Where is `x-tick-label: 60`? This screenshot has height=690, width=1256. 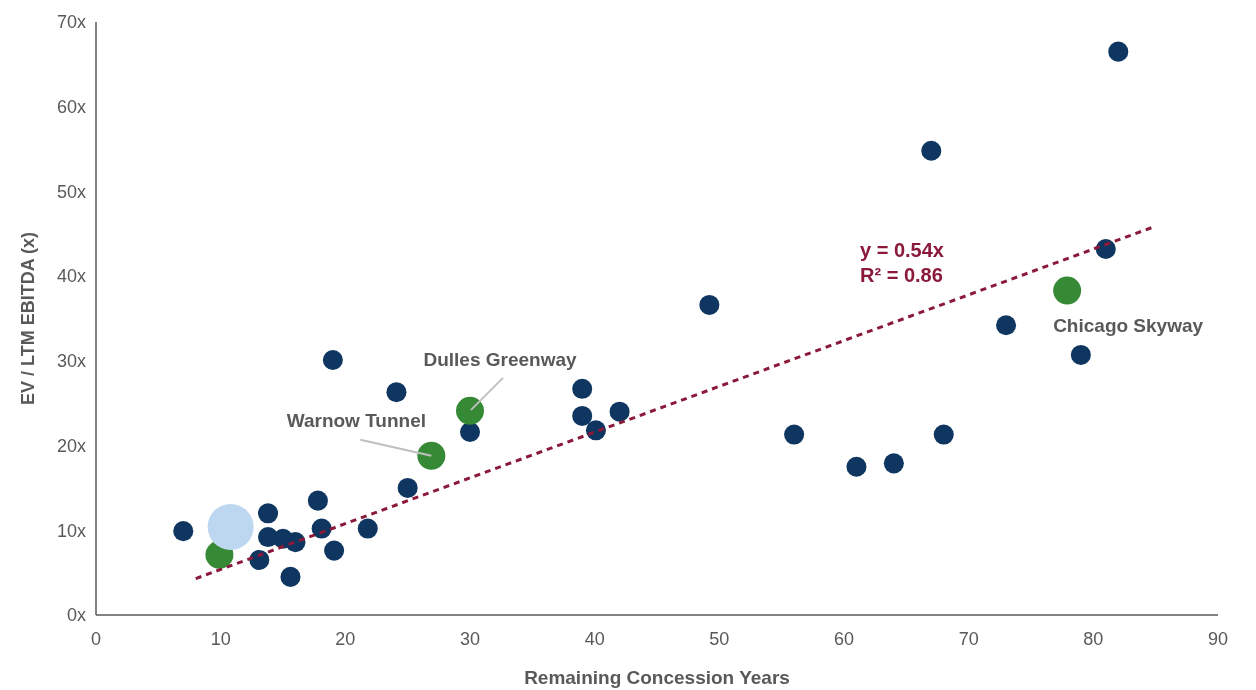
x-tick-label: 60 is located at coordinates (844, 639).